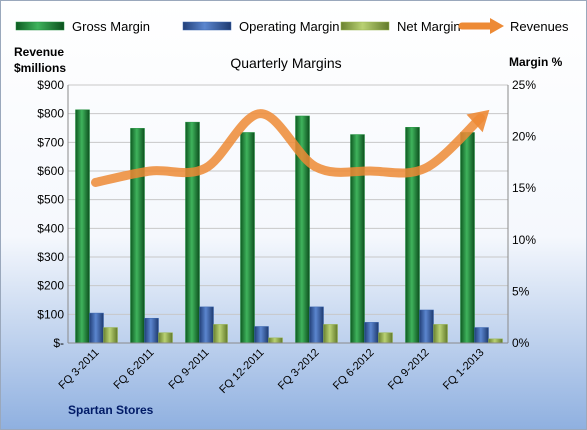 This screenshot has height=430, width=587. What do you see at coordinates (40, 26) in the screenshot?
I see `legend-swatch-gross-margin` at bounding box center [40, 26].